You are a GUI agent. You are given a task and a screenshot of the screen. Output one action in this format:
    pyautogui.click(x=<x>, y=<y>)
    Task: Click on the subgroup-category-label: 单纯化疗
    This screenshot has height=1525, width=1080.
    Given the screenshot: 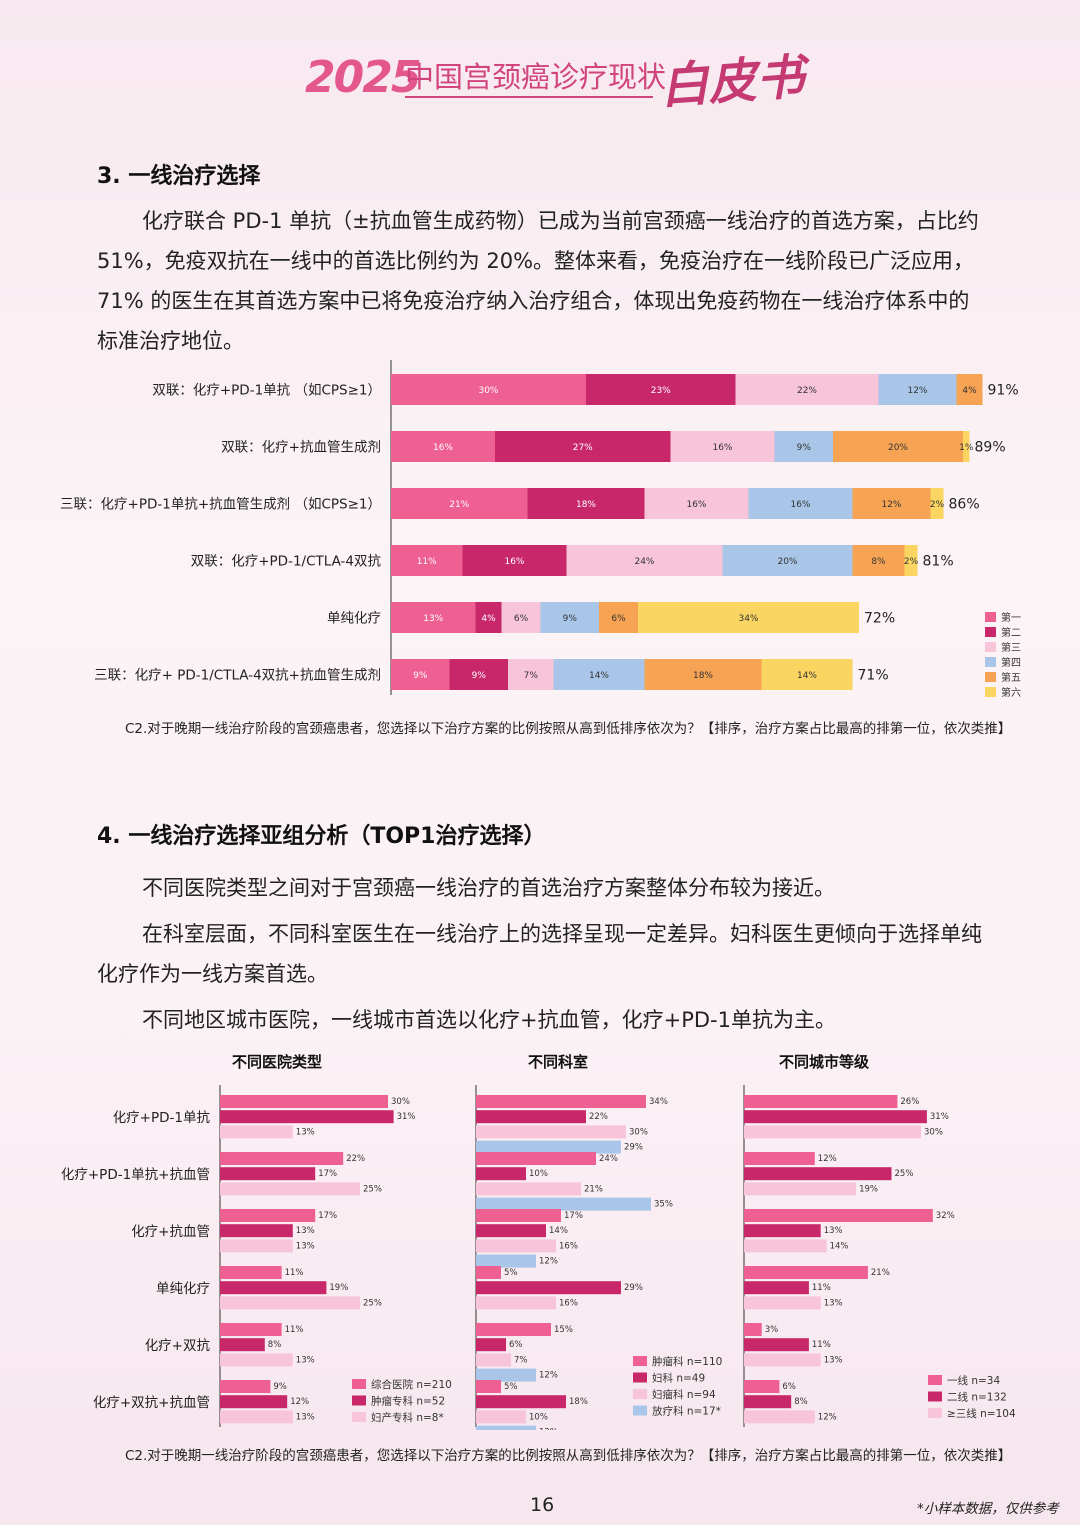 What is the action you would take?
    pyautogui.click(x=183, y=1289)
    